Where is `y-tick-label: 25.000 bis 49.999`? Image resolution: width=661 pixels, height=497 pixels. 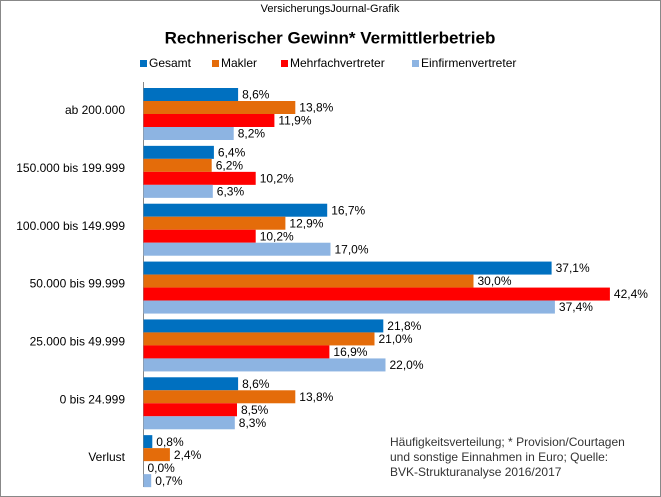 y-tick-label: 25.000 bis 49.999 is located at coordinates (78, 342).